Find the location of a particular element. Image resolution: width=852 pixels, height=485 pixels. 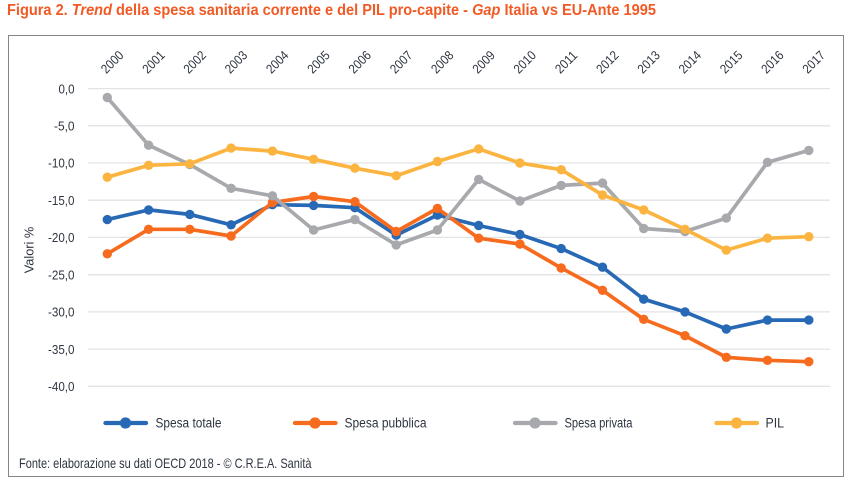

svg-text: 2017 is located at coordinates (813, 62).